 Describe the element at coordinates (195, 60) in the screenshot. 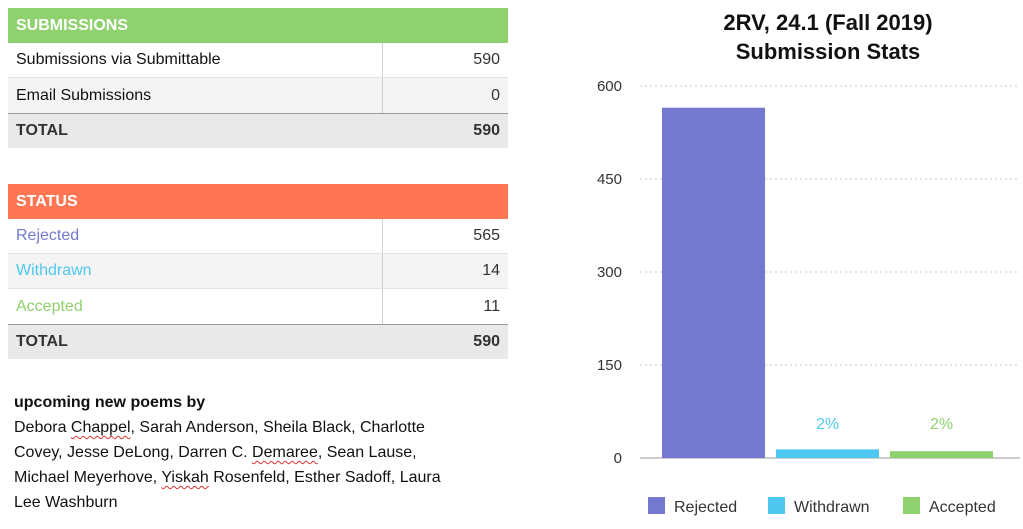

I see `row-label: Submissions via Submittable` at that location.